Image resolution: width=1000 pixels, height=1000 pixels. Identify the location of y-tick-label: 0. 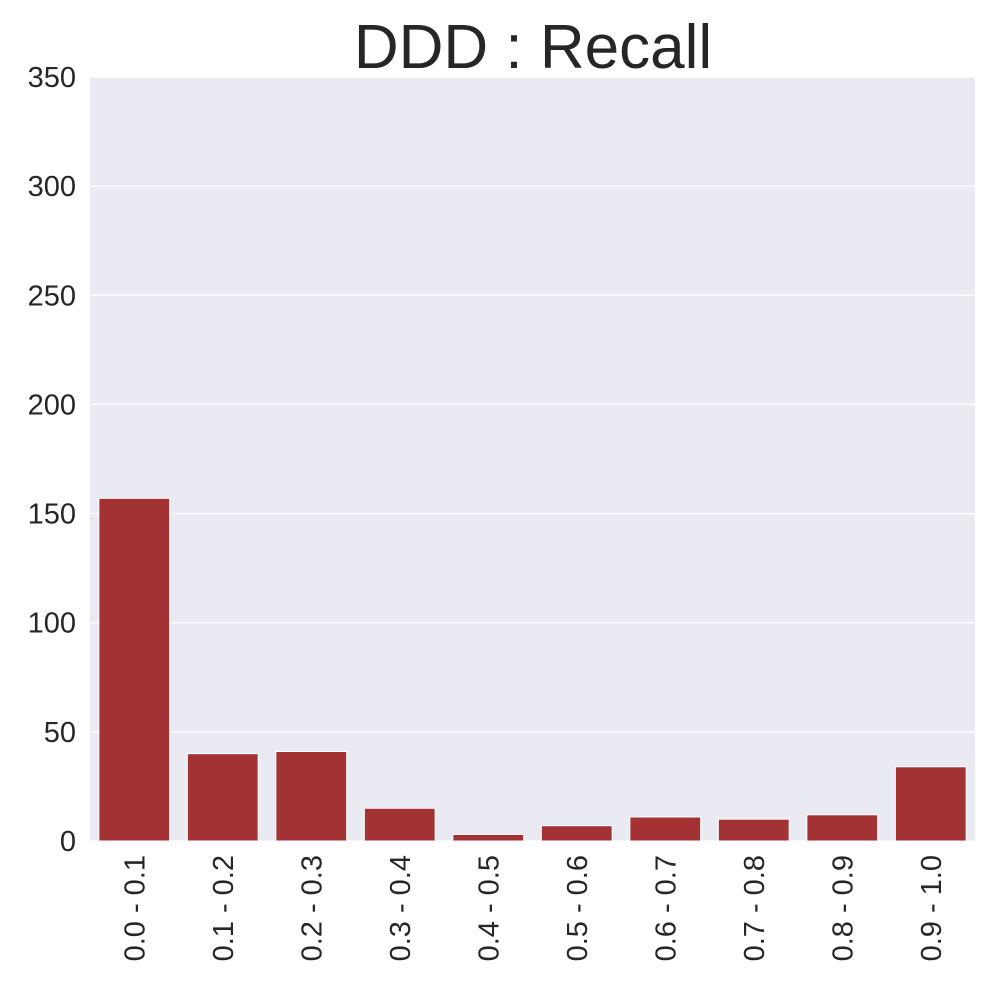
(68, 842).